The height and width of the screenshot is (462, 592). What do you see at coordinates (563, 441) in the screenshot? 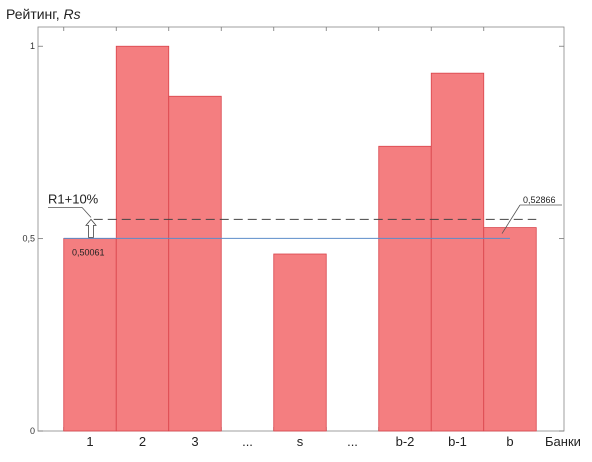
I see `x-axis-label: Банки` at bounding box center [563, 441].